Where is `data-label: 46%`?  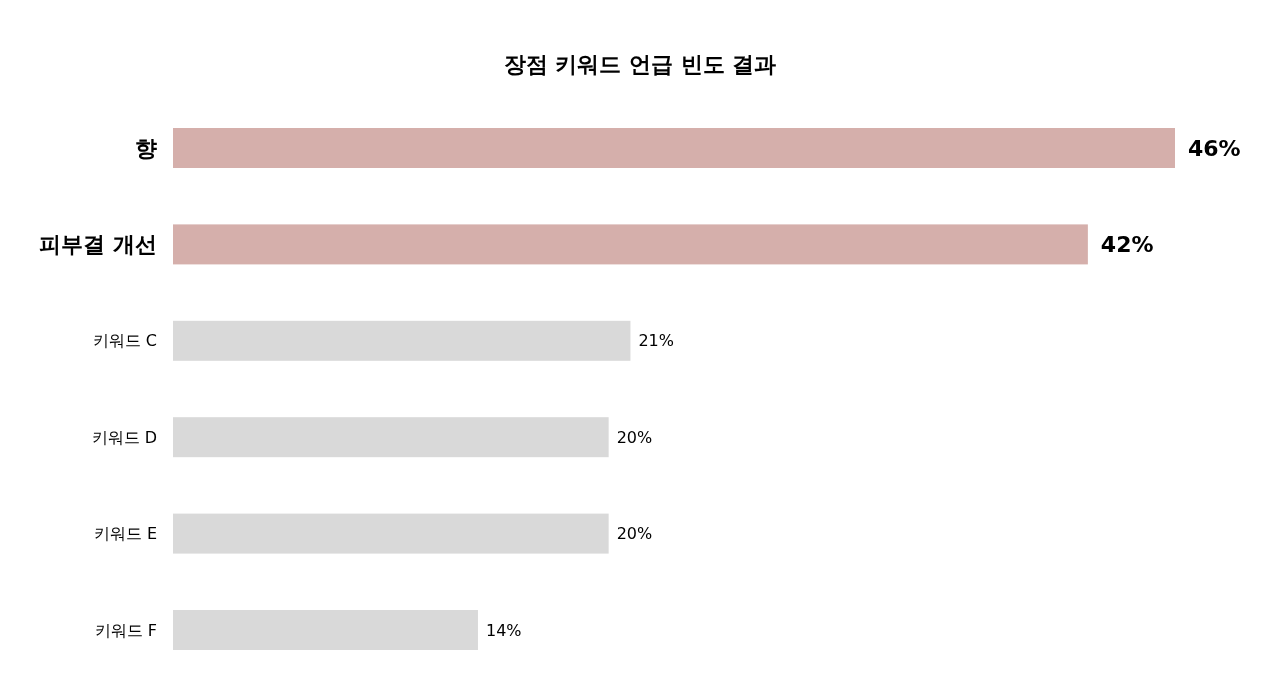
data-label: 46% is located at coordinates (1214, 148).